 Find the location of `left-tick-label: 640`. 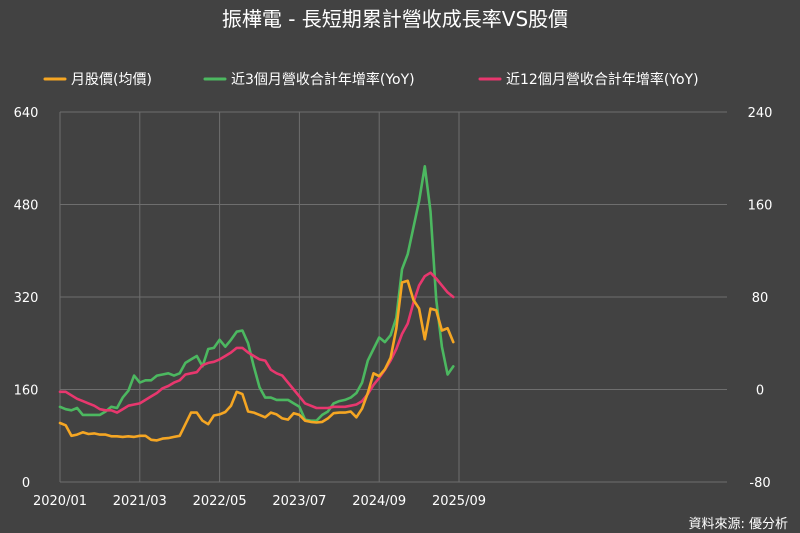

left-tick-label: 640 is located at coordinates (26, 113).